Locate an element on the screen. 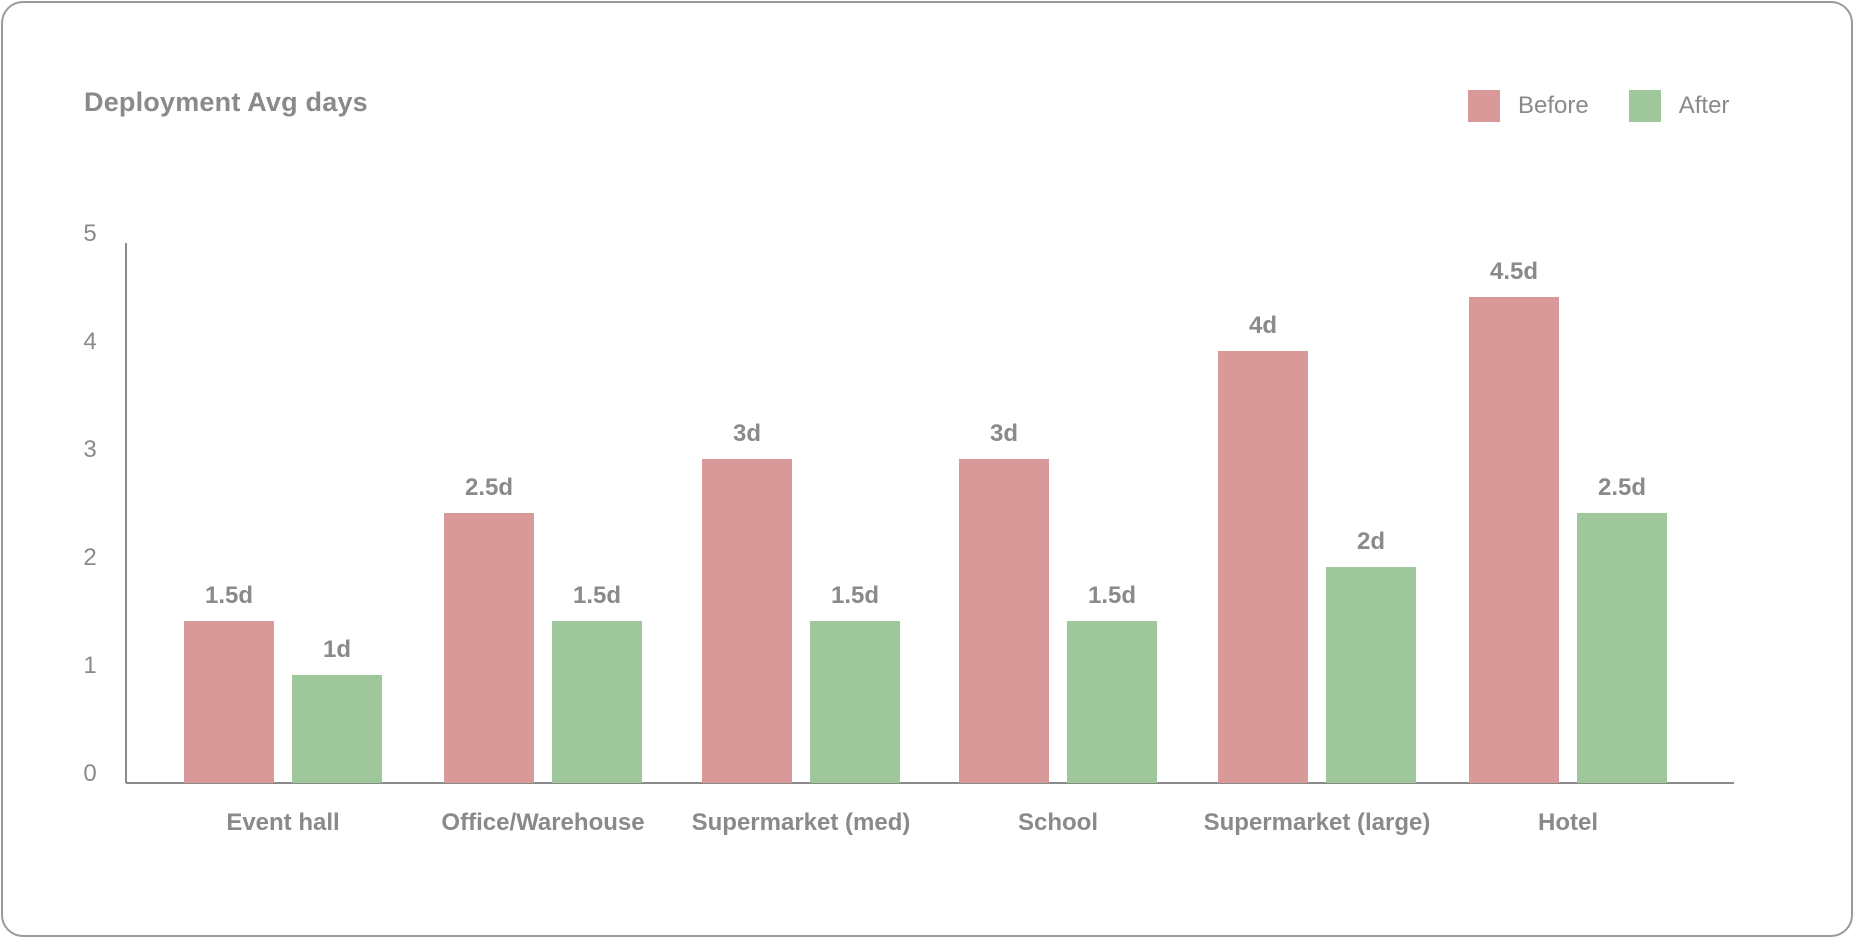 The width and height of the screenshot is (1856, 940). data-label-after: 2d is located at coordinates (1371, 541).